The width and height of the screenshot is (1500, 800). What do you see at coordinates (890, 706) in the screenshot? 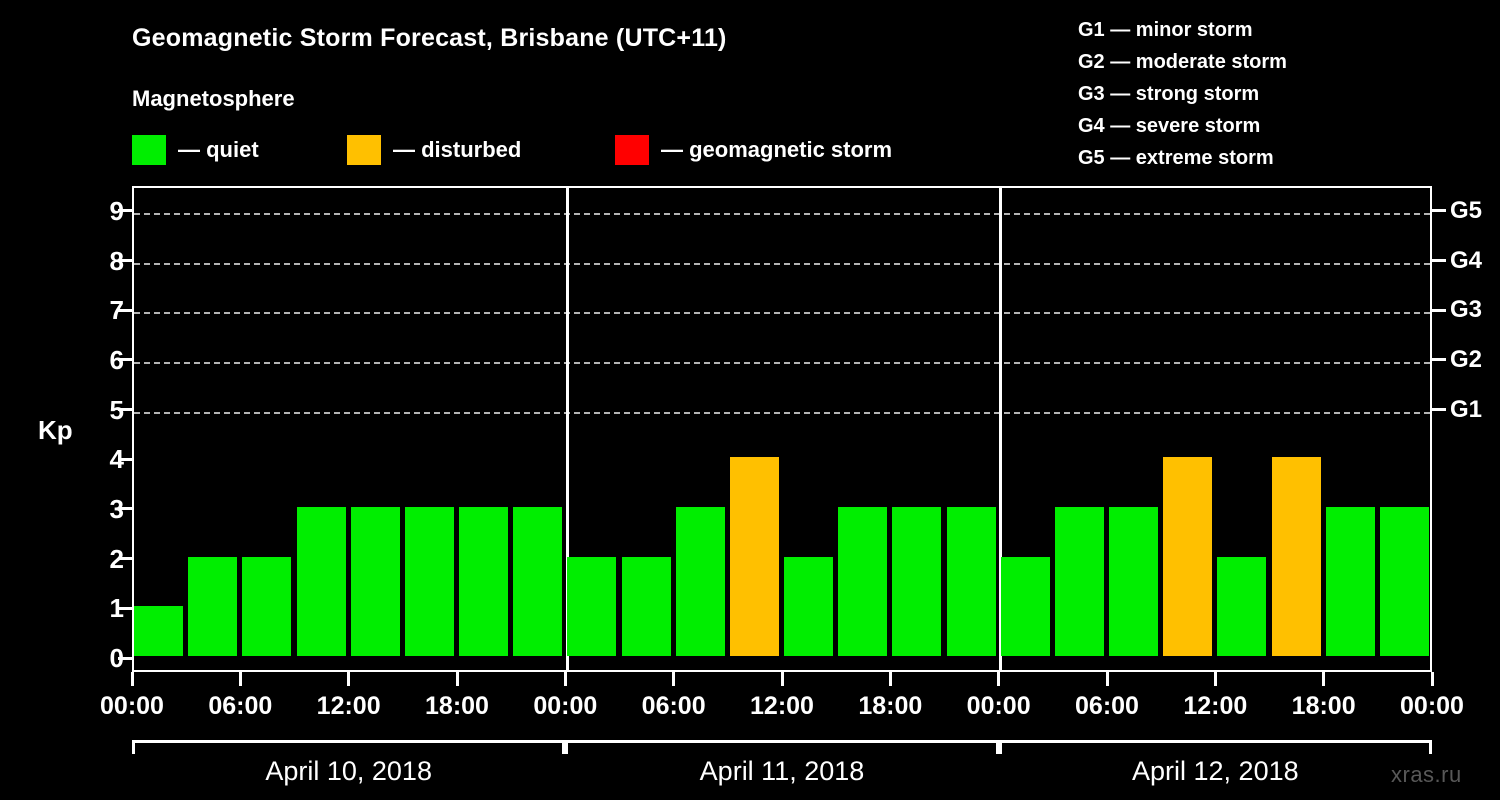
I see `x-tick-label-7: 18:00` at bounding box center [890, 706].